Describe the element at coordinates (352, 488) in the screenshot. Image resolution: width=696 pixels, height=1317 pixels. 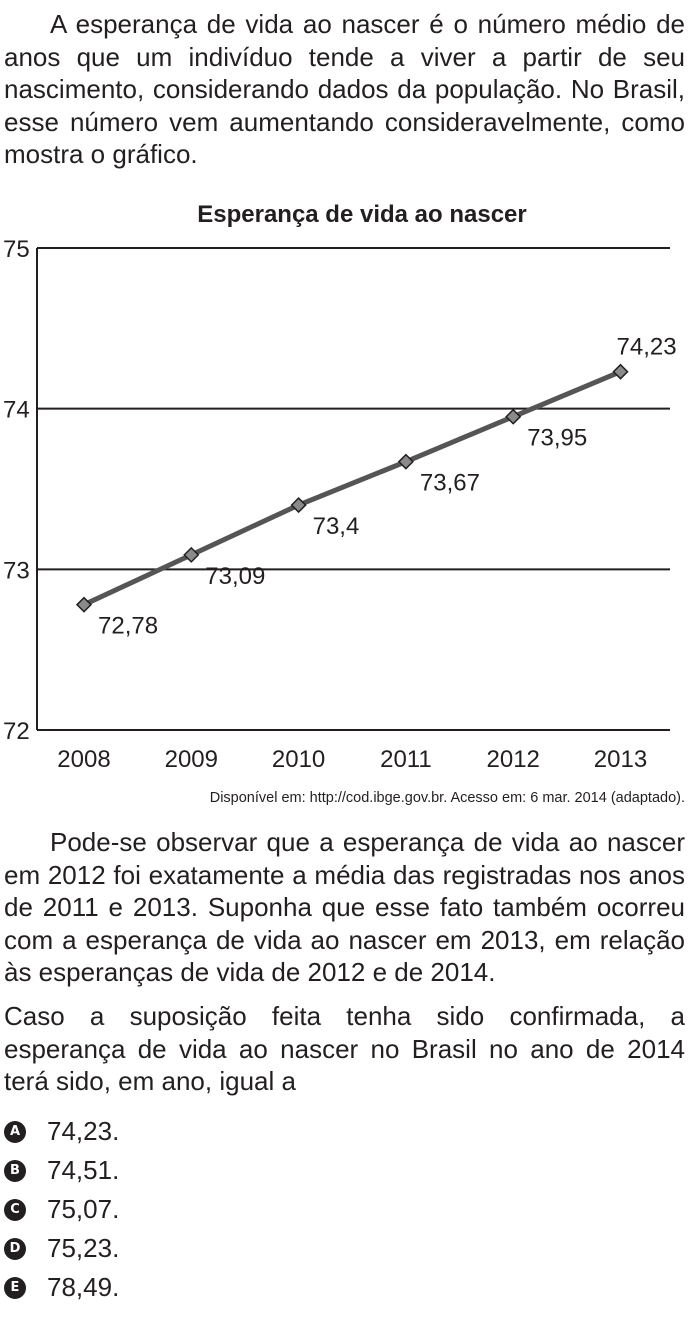
I see `series-line` at that location.